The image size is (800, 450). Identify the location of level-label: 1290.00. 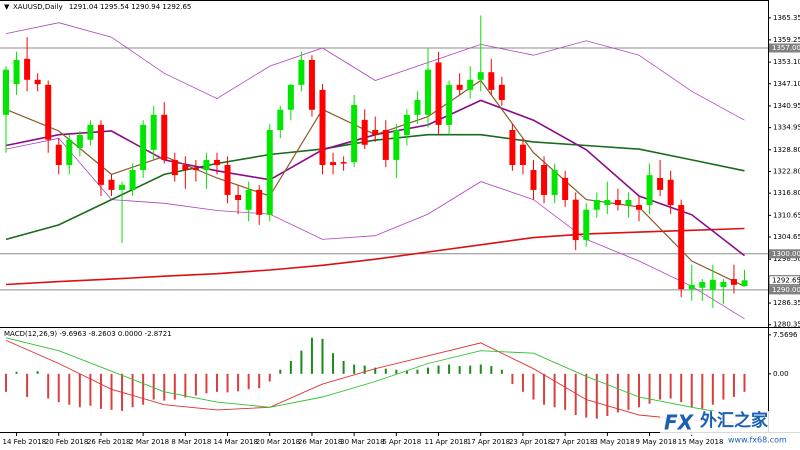
(786, 290).